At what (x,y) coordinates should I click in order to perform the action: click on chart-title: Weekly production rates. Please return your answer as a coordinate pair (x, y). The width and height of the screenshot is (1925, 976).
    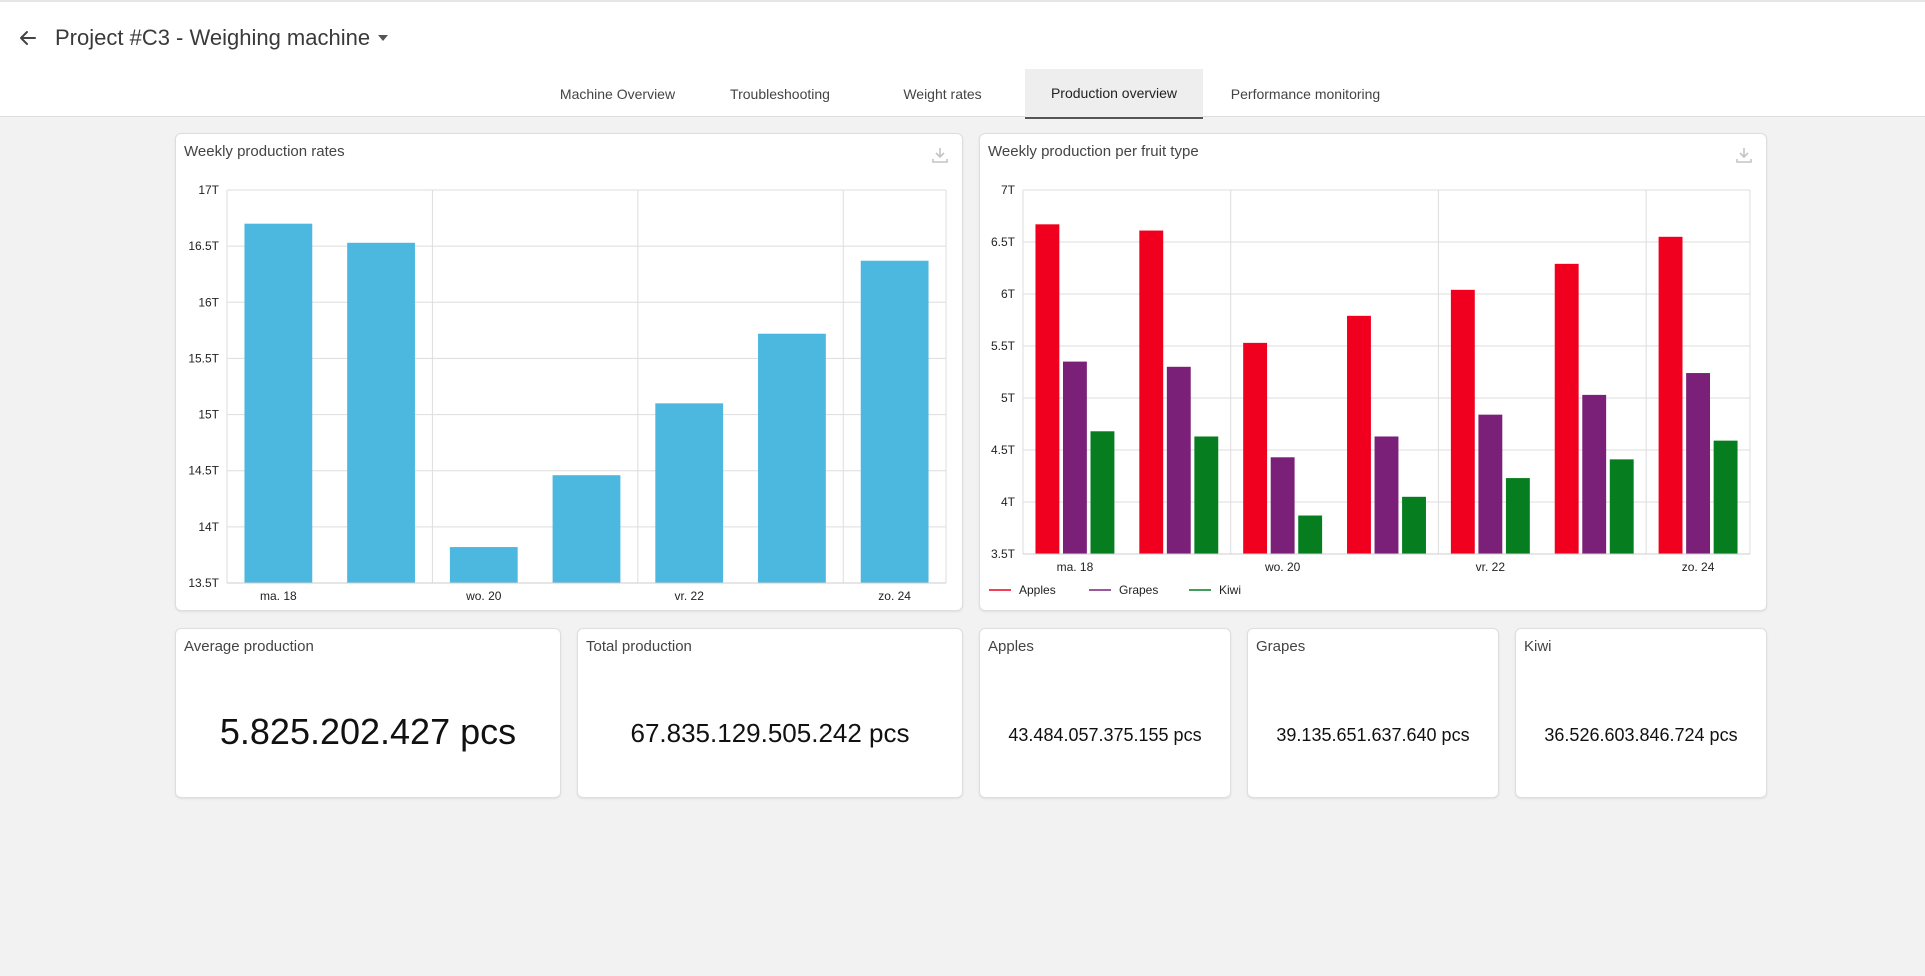
    Looking at the image, I should click on (264, 151).